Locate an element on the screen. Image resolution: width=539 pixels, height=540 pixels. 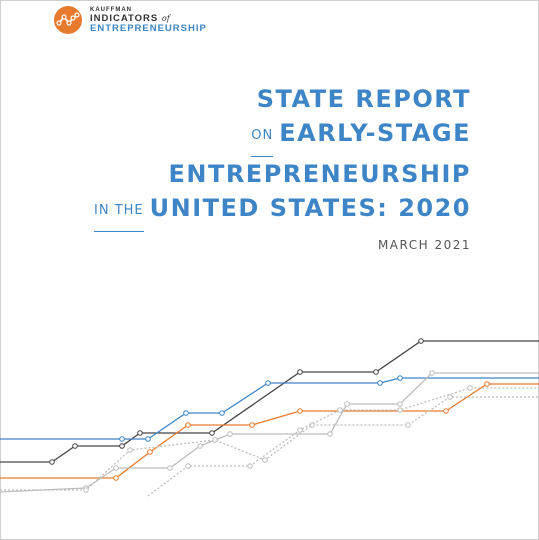
title-line-3: ENTREPRENEURSHIP is located at coordinates (319, 174).